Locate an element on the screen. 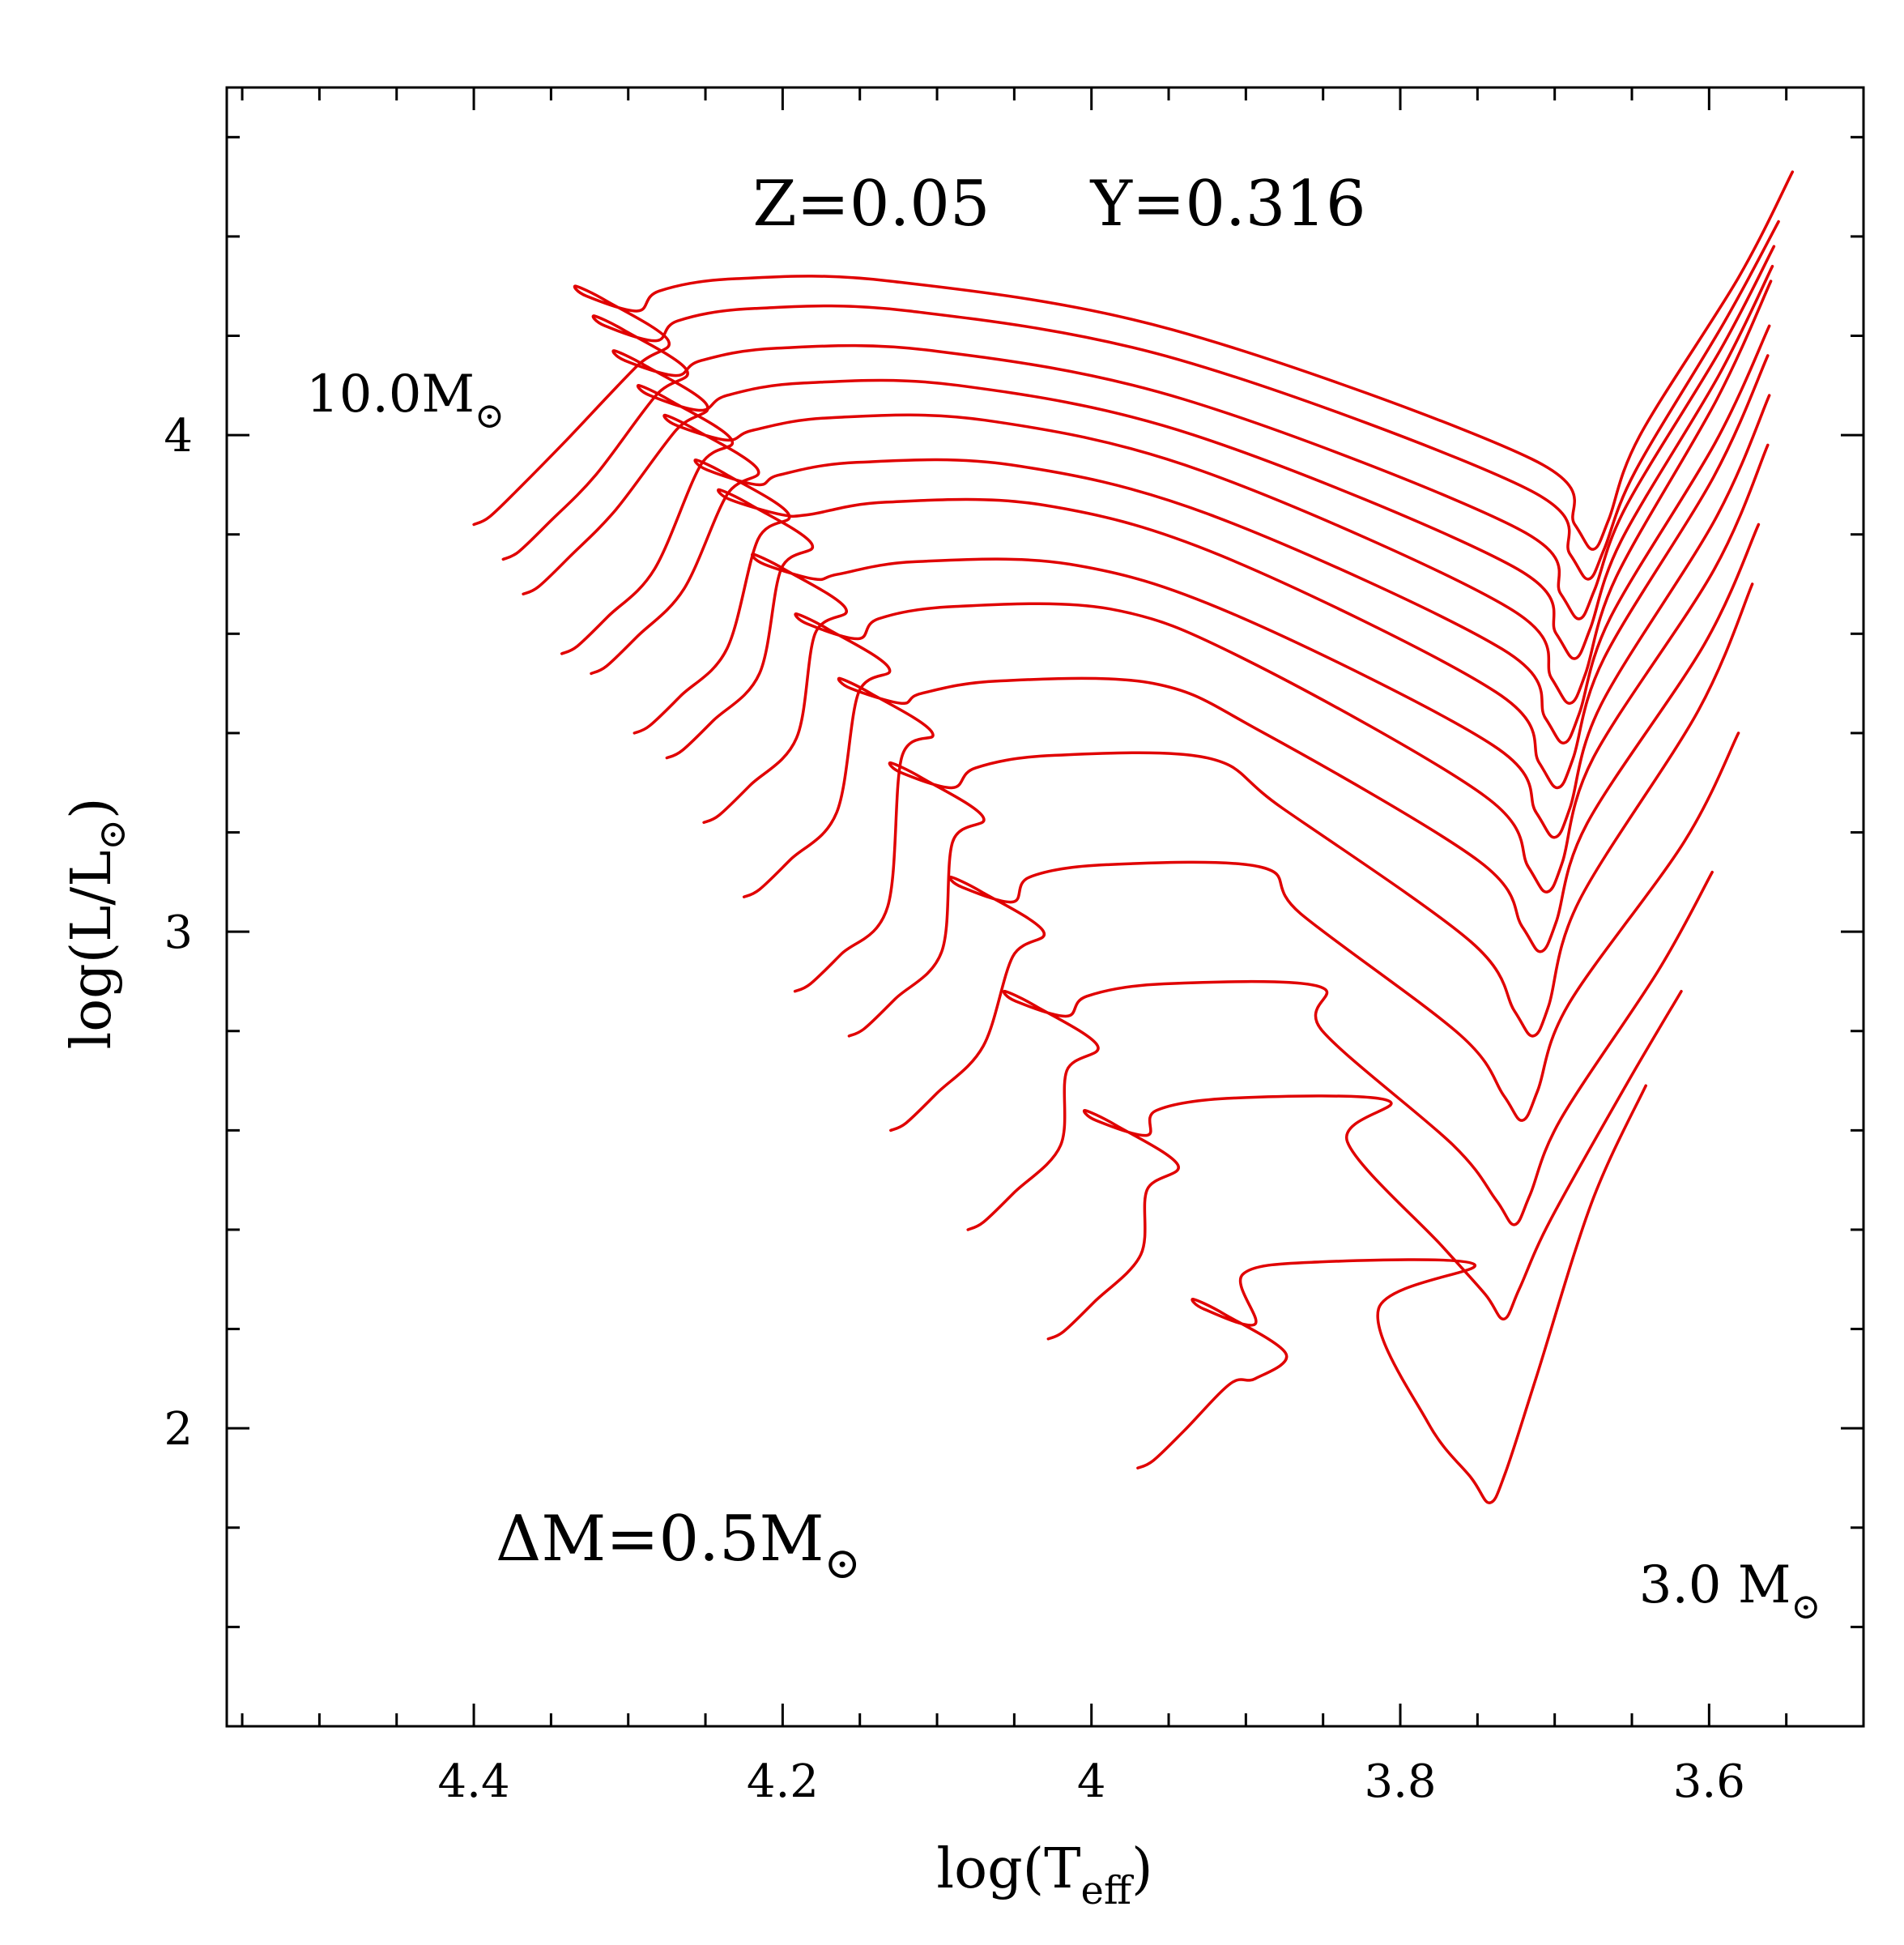  track-6-msun is located at coordinates (1256, 670).